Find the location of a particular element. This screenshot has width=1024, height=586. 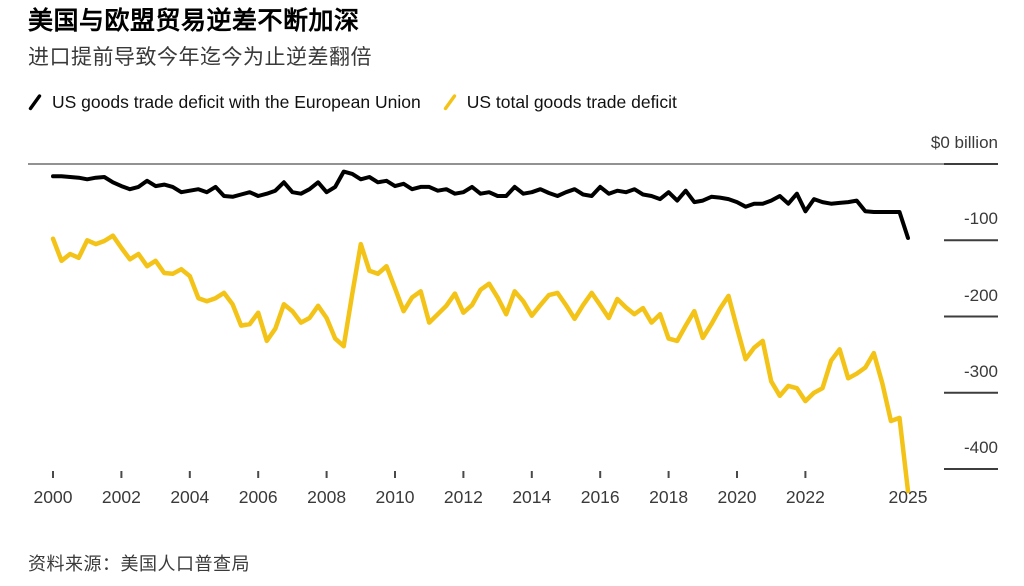

x-axis-tick-layer is located at coordinates (429, 474).